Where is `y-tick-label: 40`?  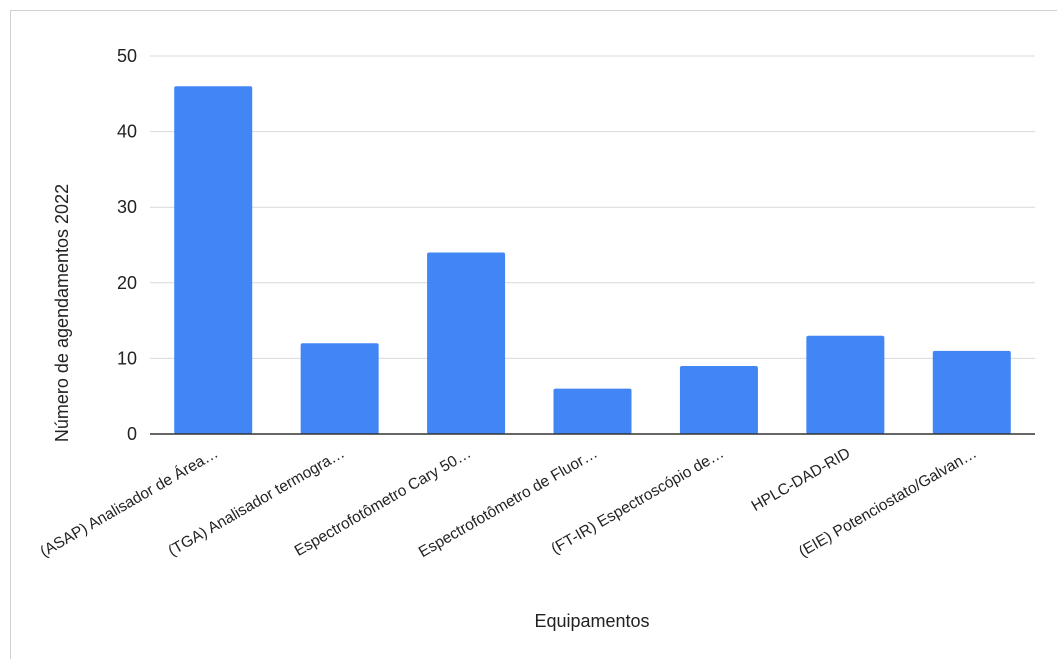 y-tick-label: 40 is located at coordinates (127, 132).